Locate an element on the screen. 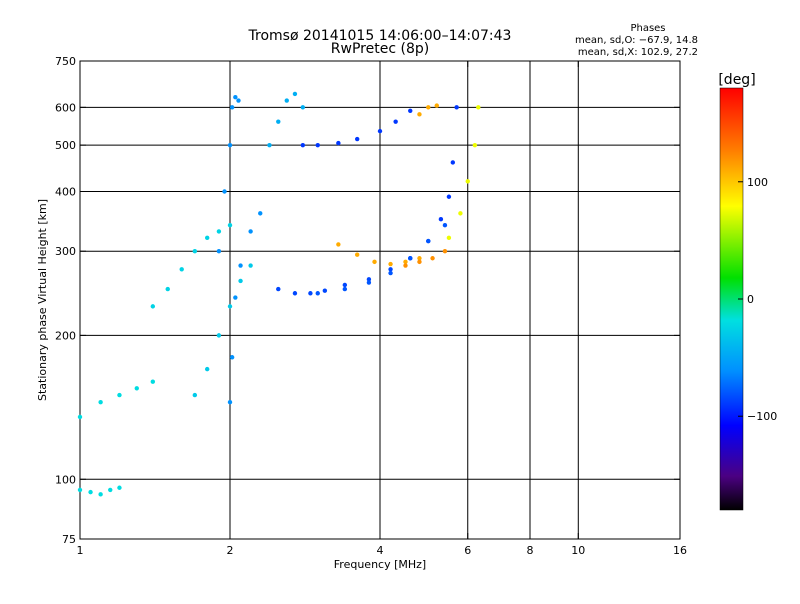 The width and height of the screenshot is (800, 604). colorbar-tick-label: −100 is located at coordinates (762, 416).